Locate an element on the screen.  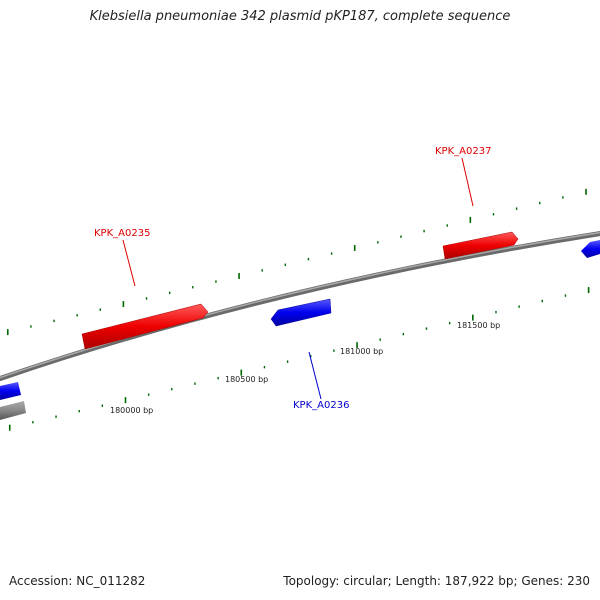
sequence-backbone-segment is located at coordinates (13, 410).